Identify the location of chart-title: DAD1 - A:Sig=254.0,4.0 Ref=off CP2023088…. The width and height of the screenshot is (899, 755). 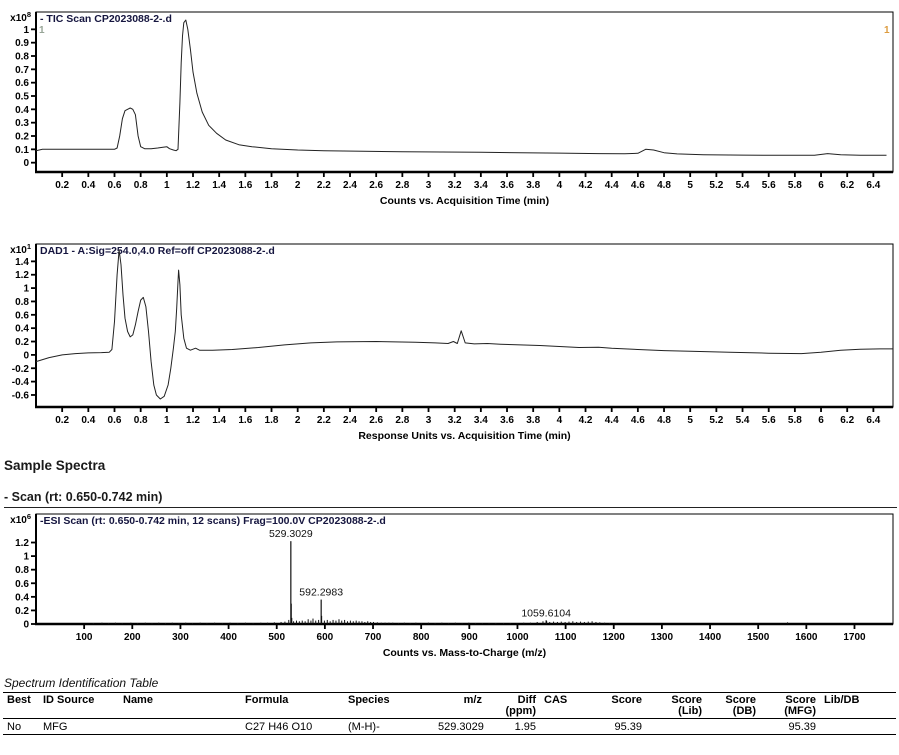
(157, 251).